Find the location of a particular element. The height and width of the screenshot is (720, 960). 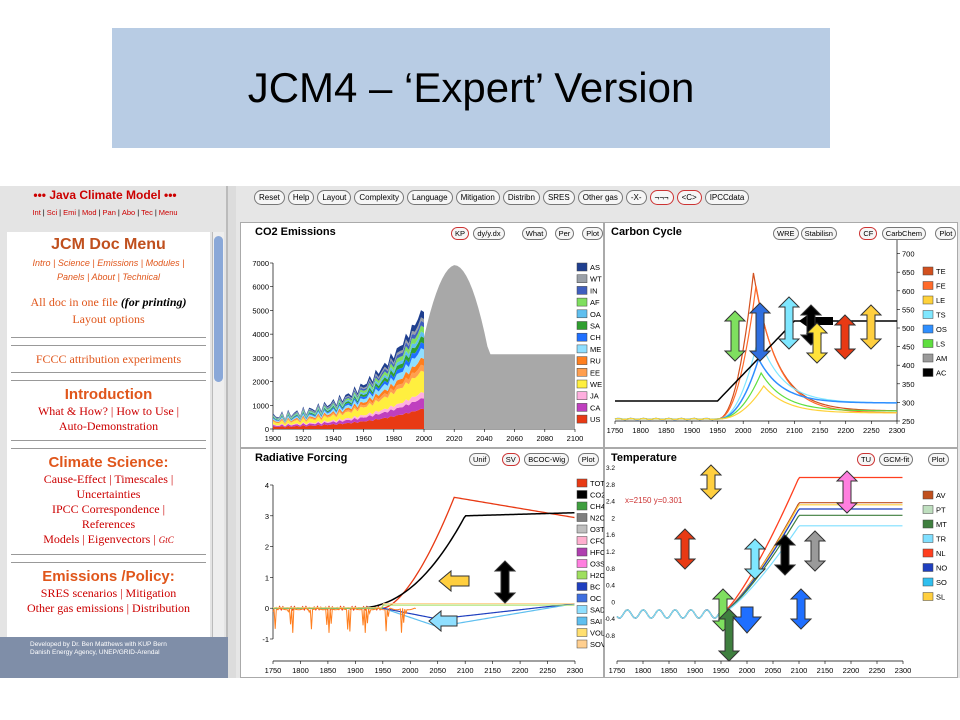

carbon-y-tick-label: 700 is located at coordinates (908, 254).